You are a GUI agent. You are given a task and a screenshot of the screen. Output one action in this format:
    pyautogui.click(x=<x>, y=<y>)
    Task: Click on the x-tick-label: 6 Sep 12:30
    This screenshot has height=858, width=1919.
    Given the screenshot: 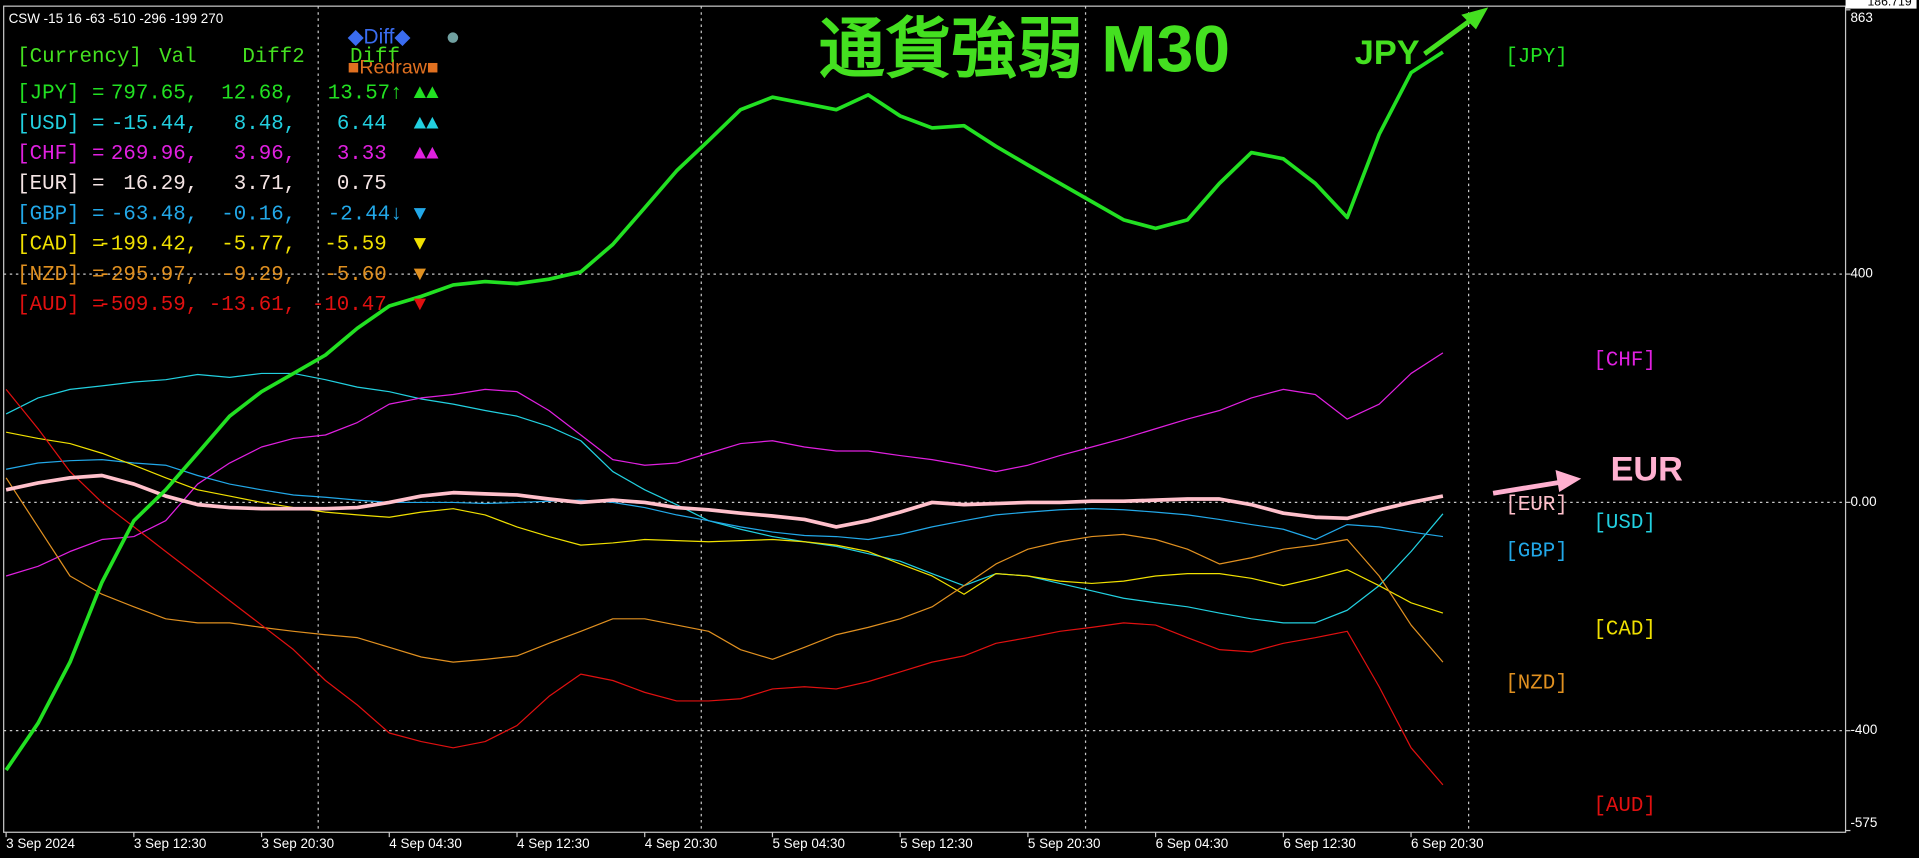 What is the action you would take?
    pyautogui.click(x=1319, y=843)
    